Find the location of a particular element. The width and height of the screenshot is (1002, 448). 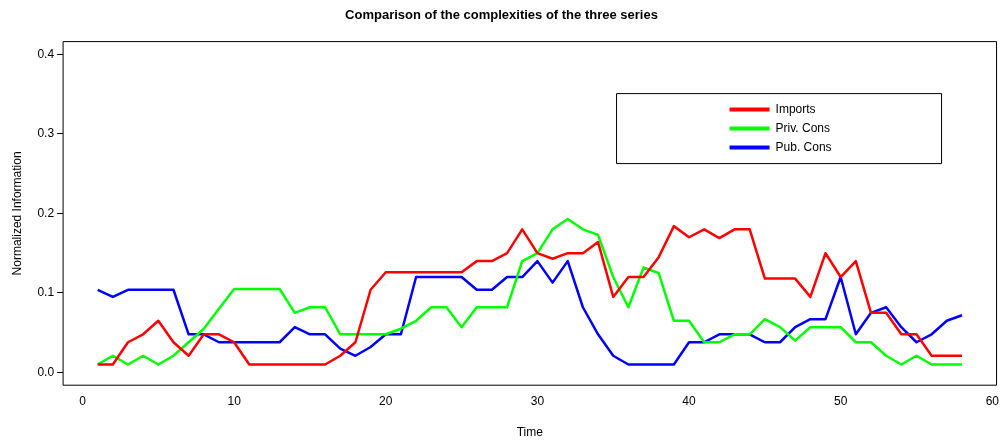

x-tick-label: 60 is located at coordinates (992, 400).